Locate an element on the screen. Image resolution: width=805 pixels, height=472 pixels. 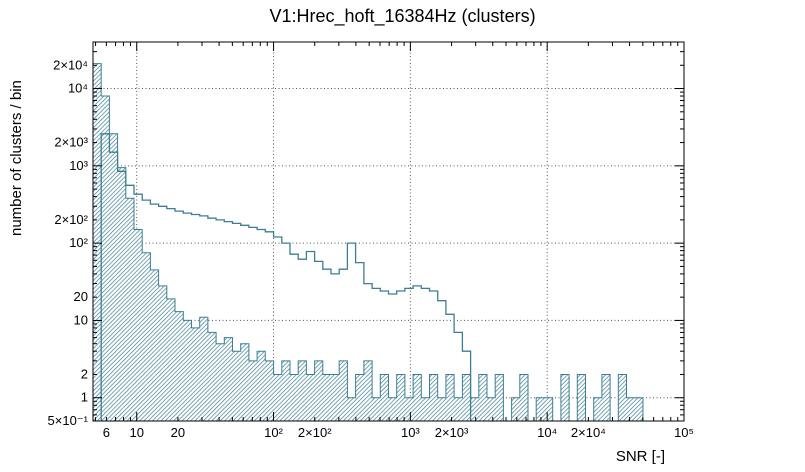
y-tick-label: 10³ is located at coordinates (78, 165).